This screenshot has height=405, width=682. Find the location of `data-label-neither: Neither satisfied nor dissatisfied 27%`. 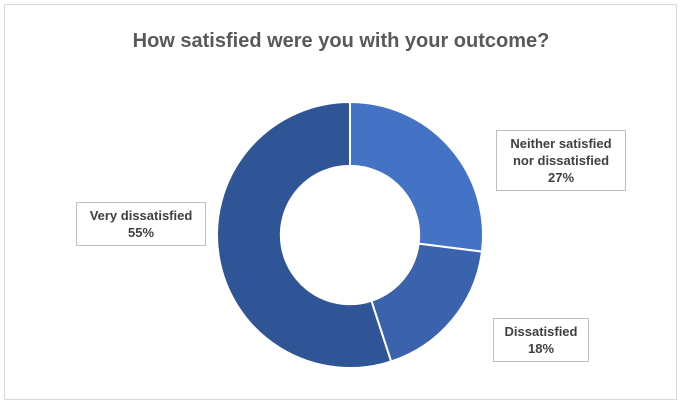

data-label-neither: Neither satisfied nor dissatisfied 27% is located at coordinates (561, 160).